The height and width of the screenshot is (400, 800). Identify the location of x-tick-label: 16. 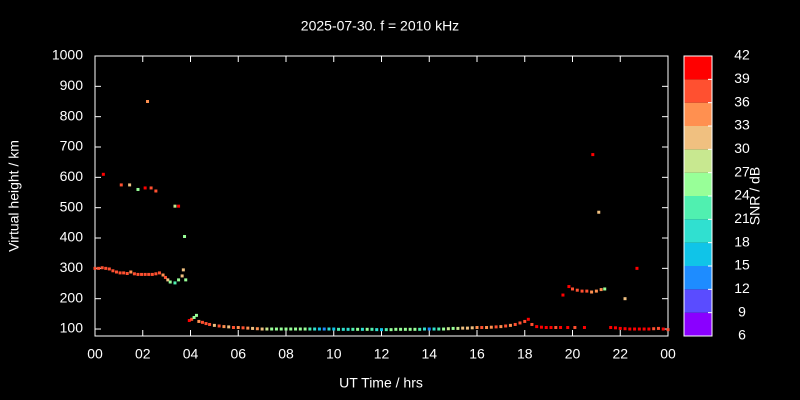
(477, 354).